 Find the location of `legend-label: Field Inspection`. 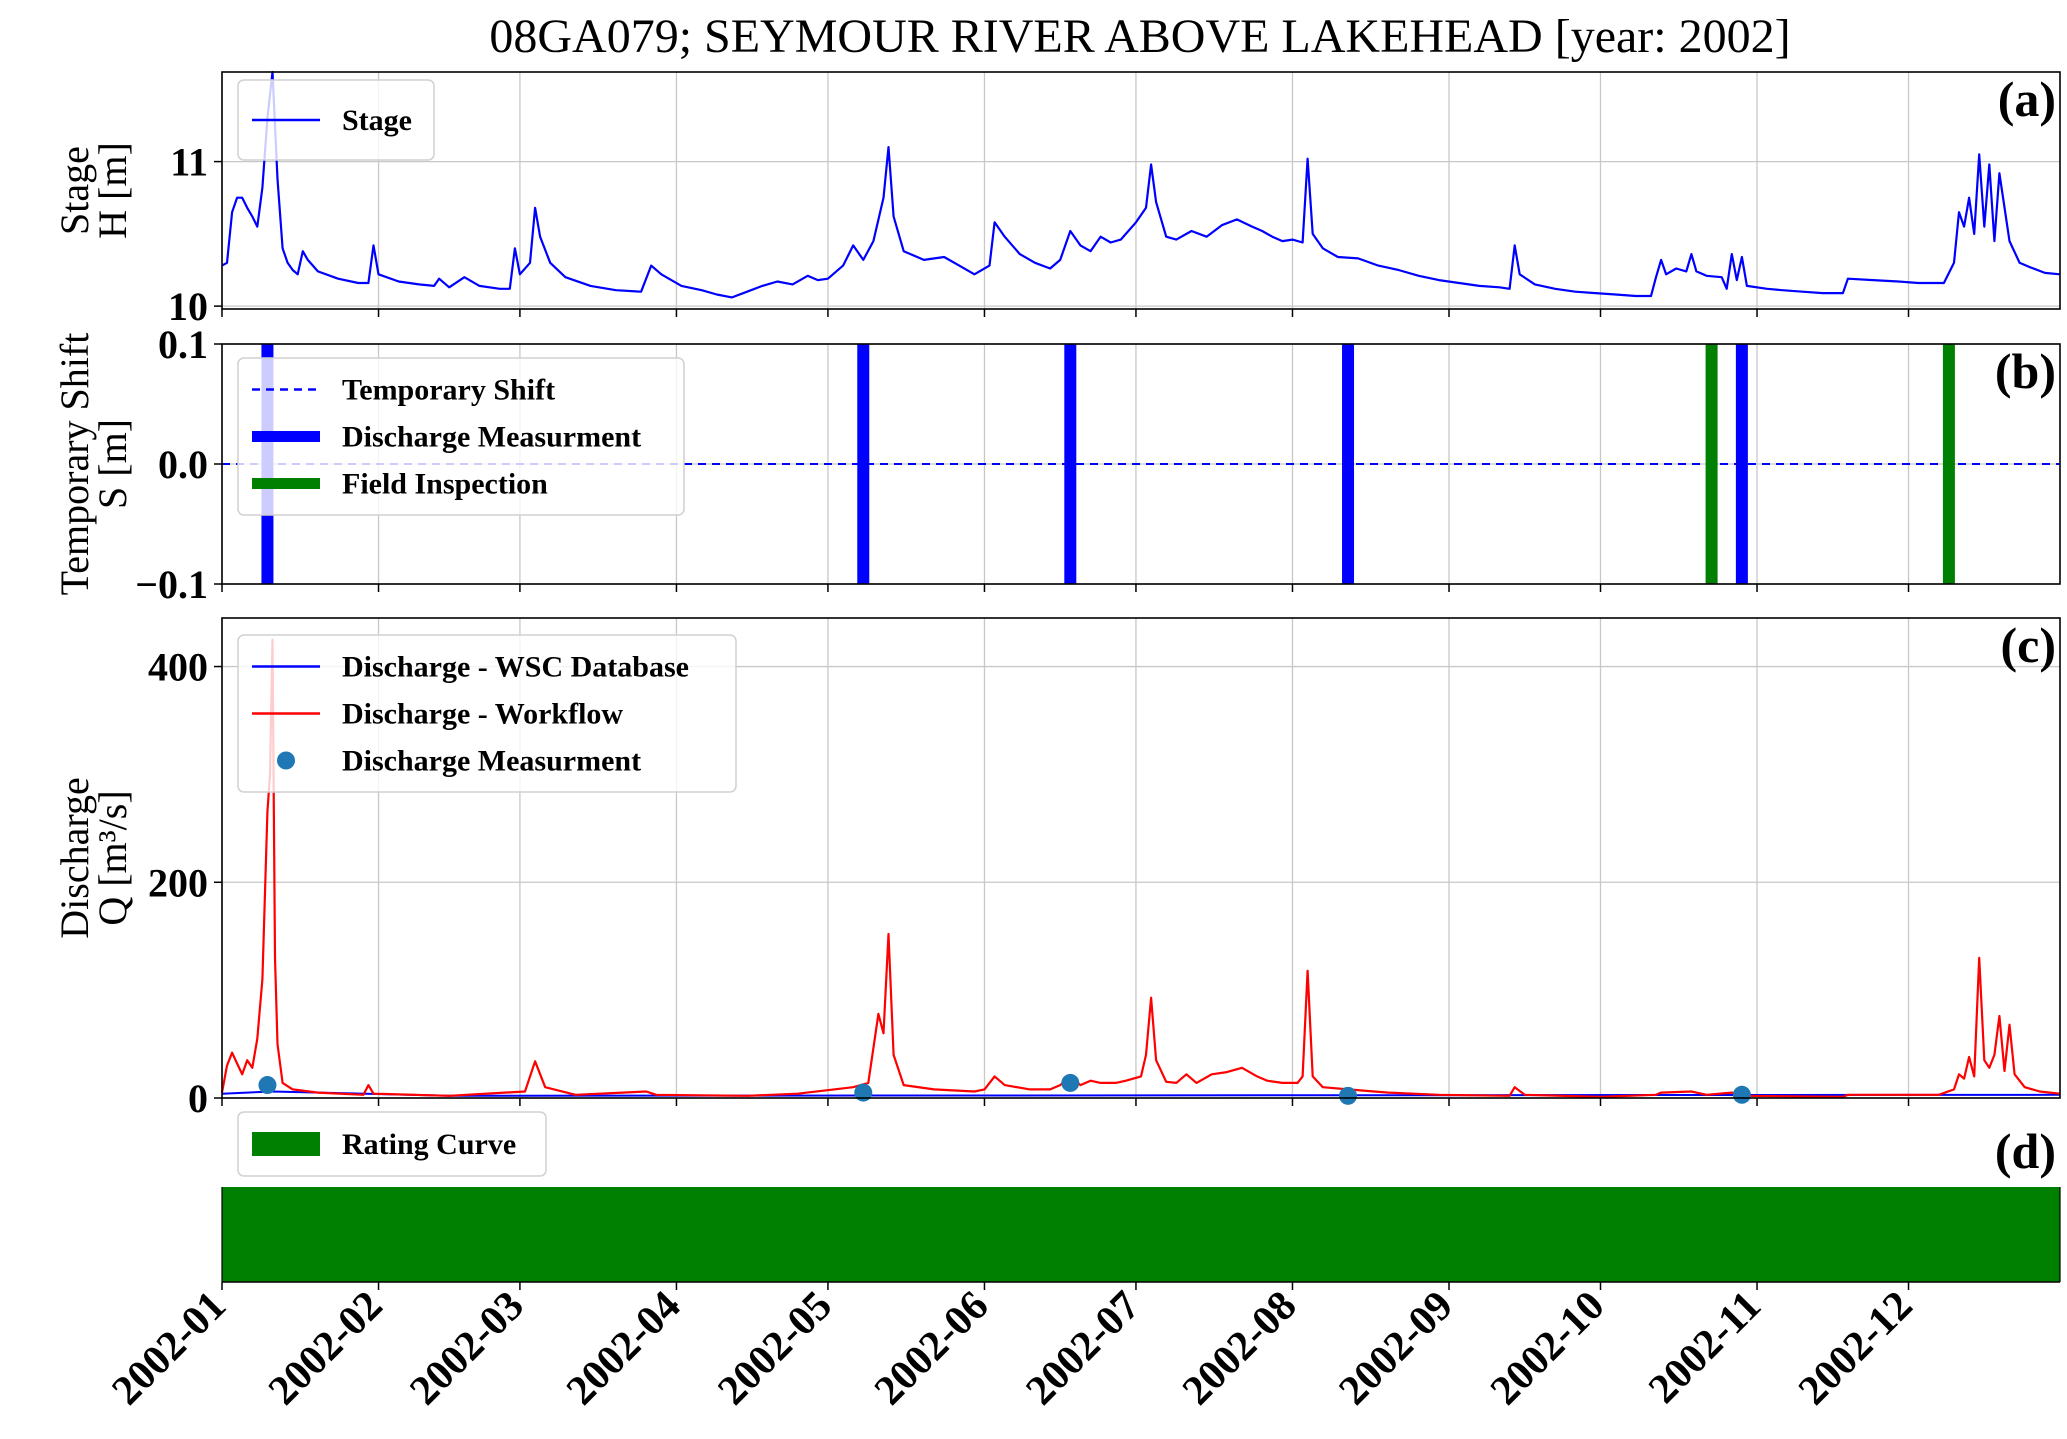

legend-label: Field Inspection is located at coordinates (445, 484).